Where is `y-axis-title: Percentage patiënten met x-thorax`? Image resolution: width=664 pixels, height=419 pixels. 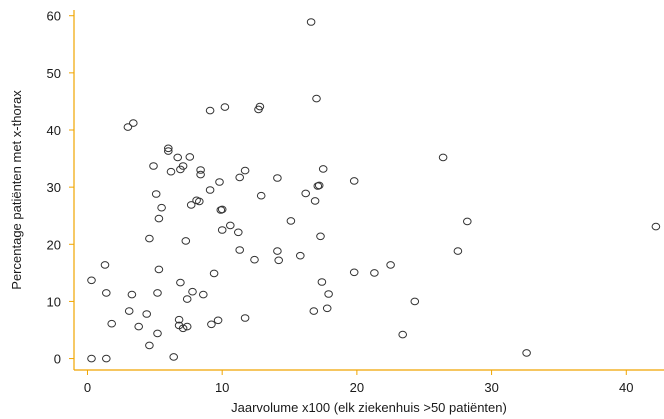 y-axis-title: Percentage patiënten met x-thorax is located at coordinates (16, 190).